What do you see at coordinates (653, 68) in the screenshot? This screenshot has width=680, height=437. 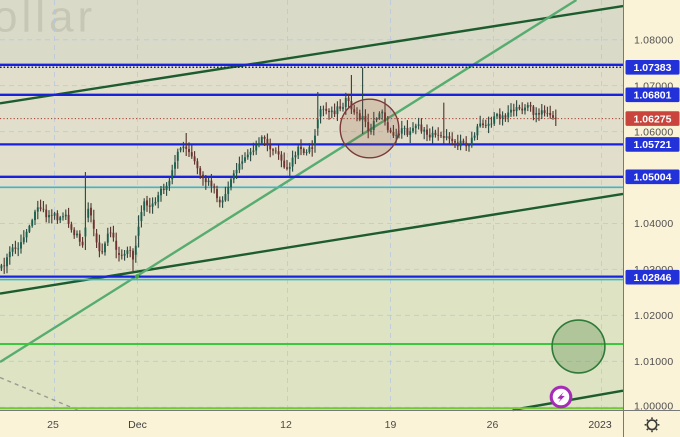 I see `svg-text: 1.07383` at bounding box center [653, 68].